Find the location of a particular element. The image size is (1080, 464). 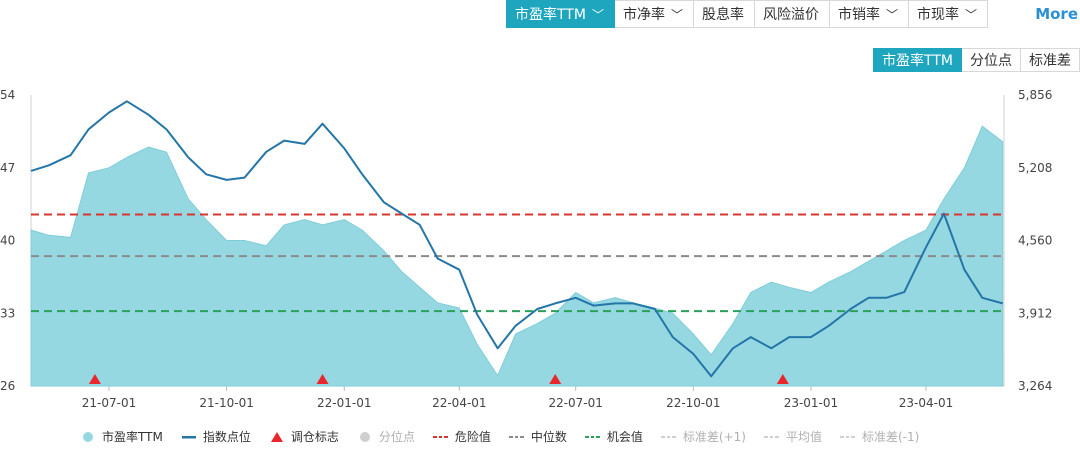

x-tick-label: 22-01-01 is located at coordinates (344, 403).